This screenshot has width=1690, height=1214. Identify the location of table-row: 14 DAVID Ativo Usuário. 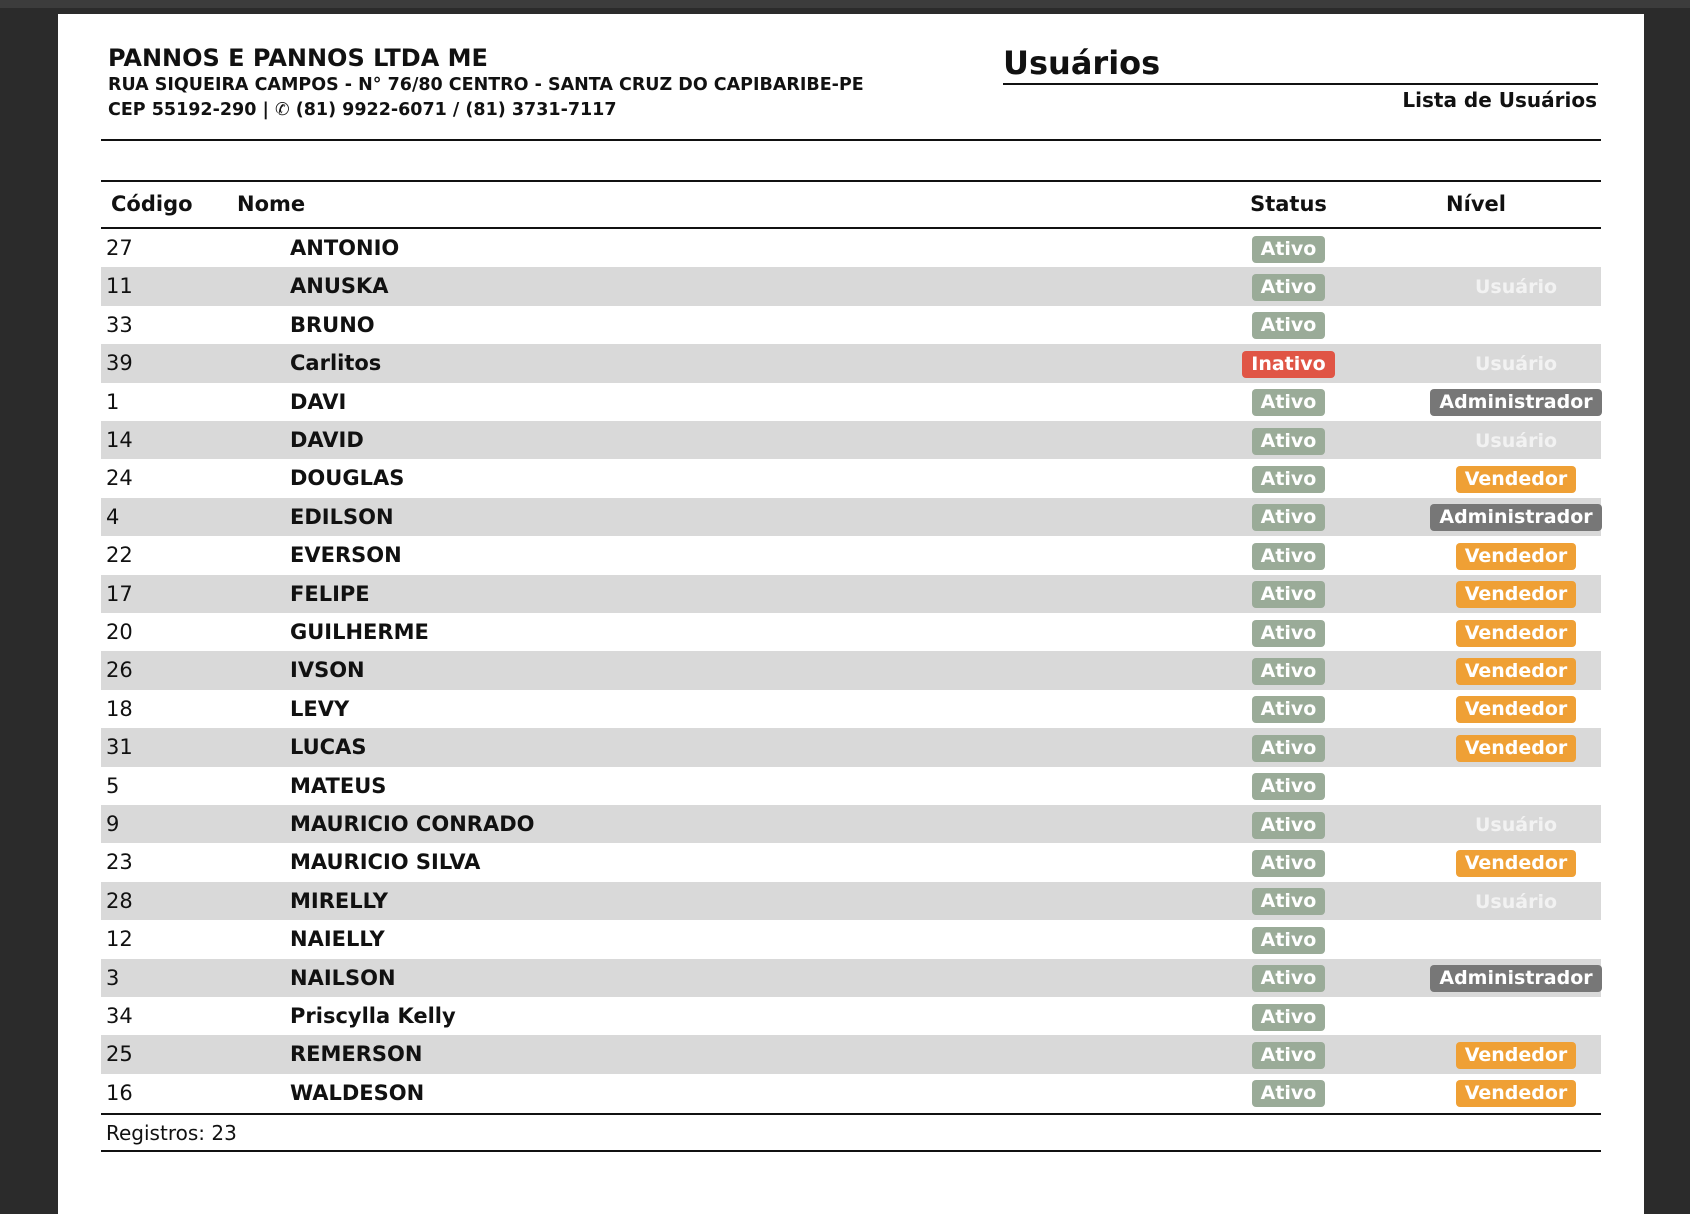
(851, 440).